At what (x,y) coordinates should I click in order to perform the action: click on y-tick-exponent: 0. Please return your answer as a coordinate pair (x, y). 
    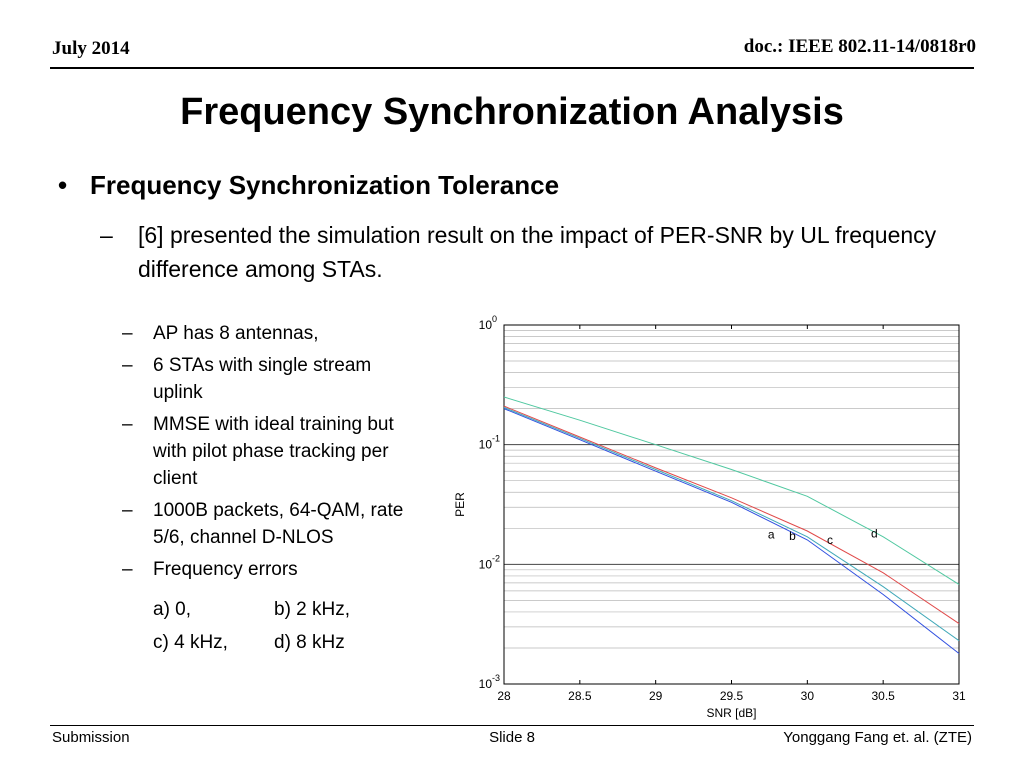
    Looking at the image, I should click on (494, 319).